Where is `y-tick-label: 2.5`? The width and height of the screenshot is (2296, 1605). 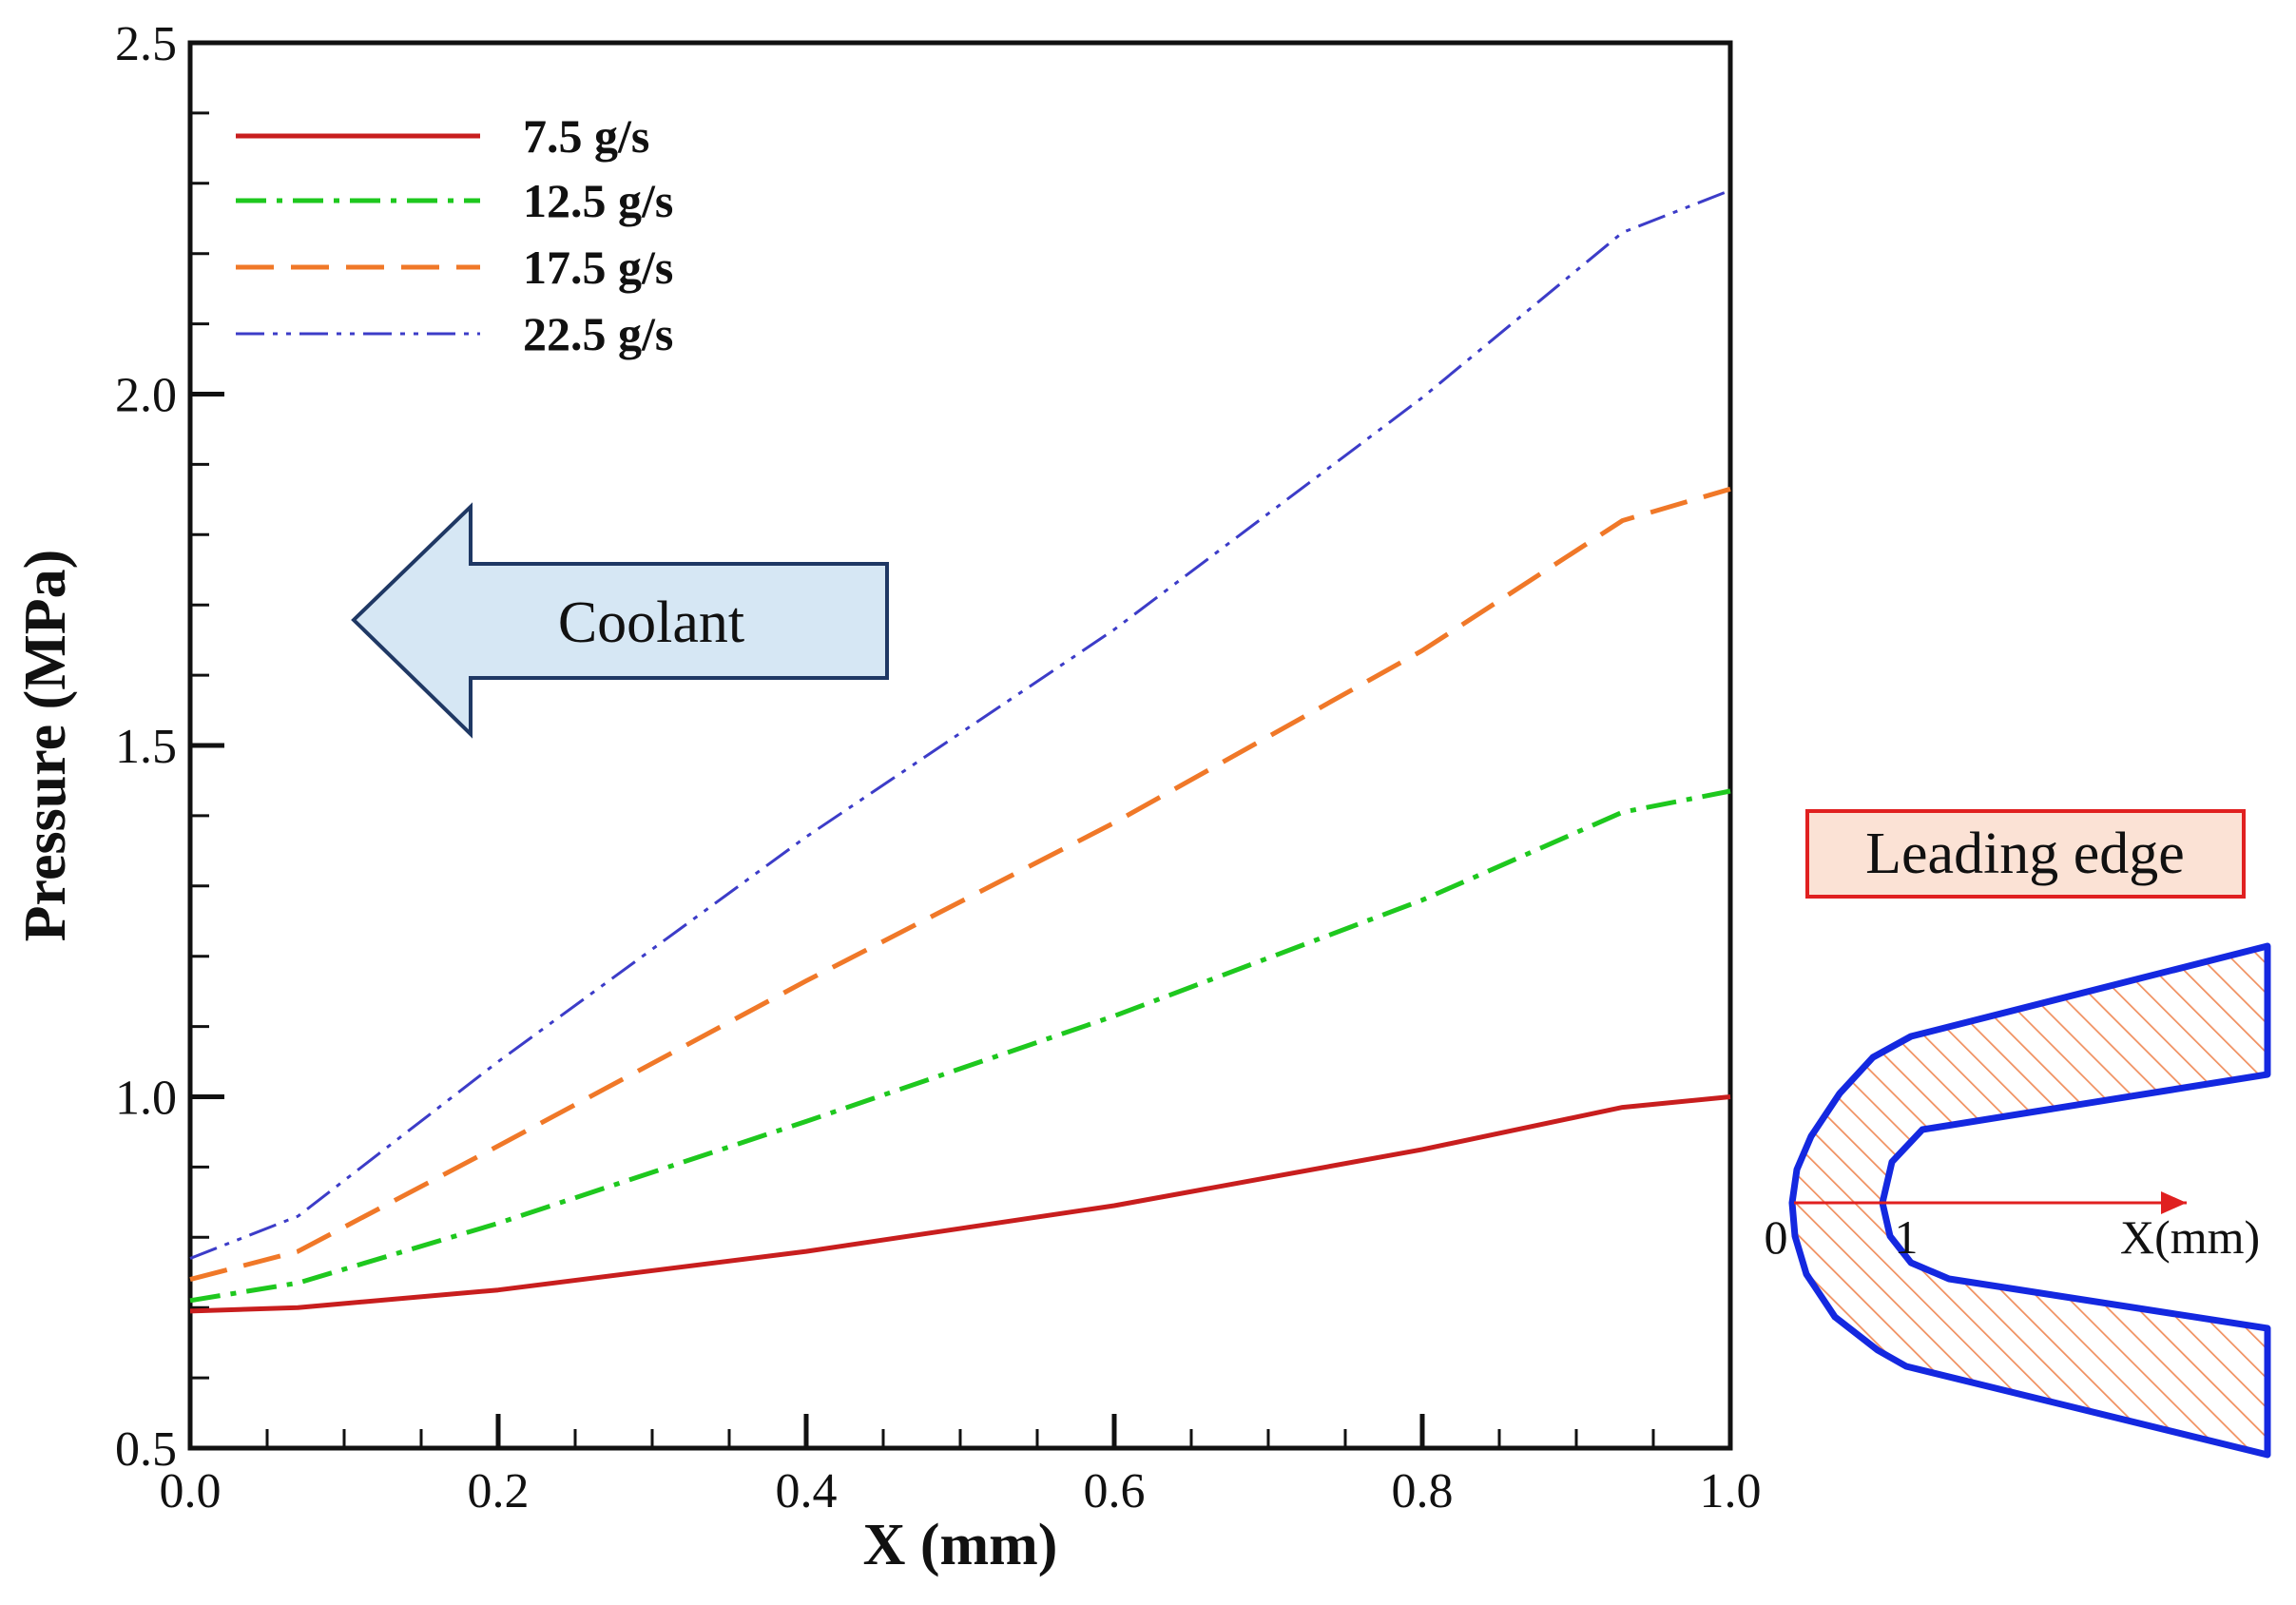 y-tick-label: 2.5 is located at coordinates (146, 44).